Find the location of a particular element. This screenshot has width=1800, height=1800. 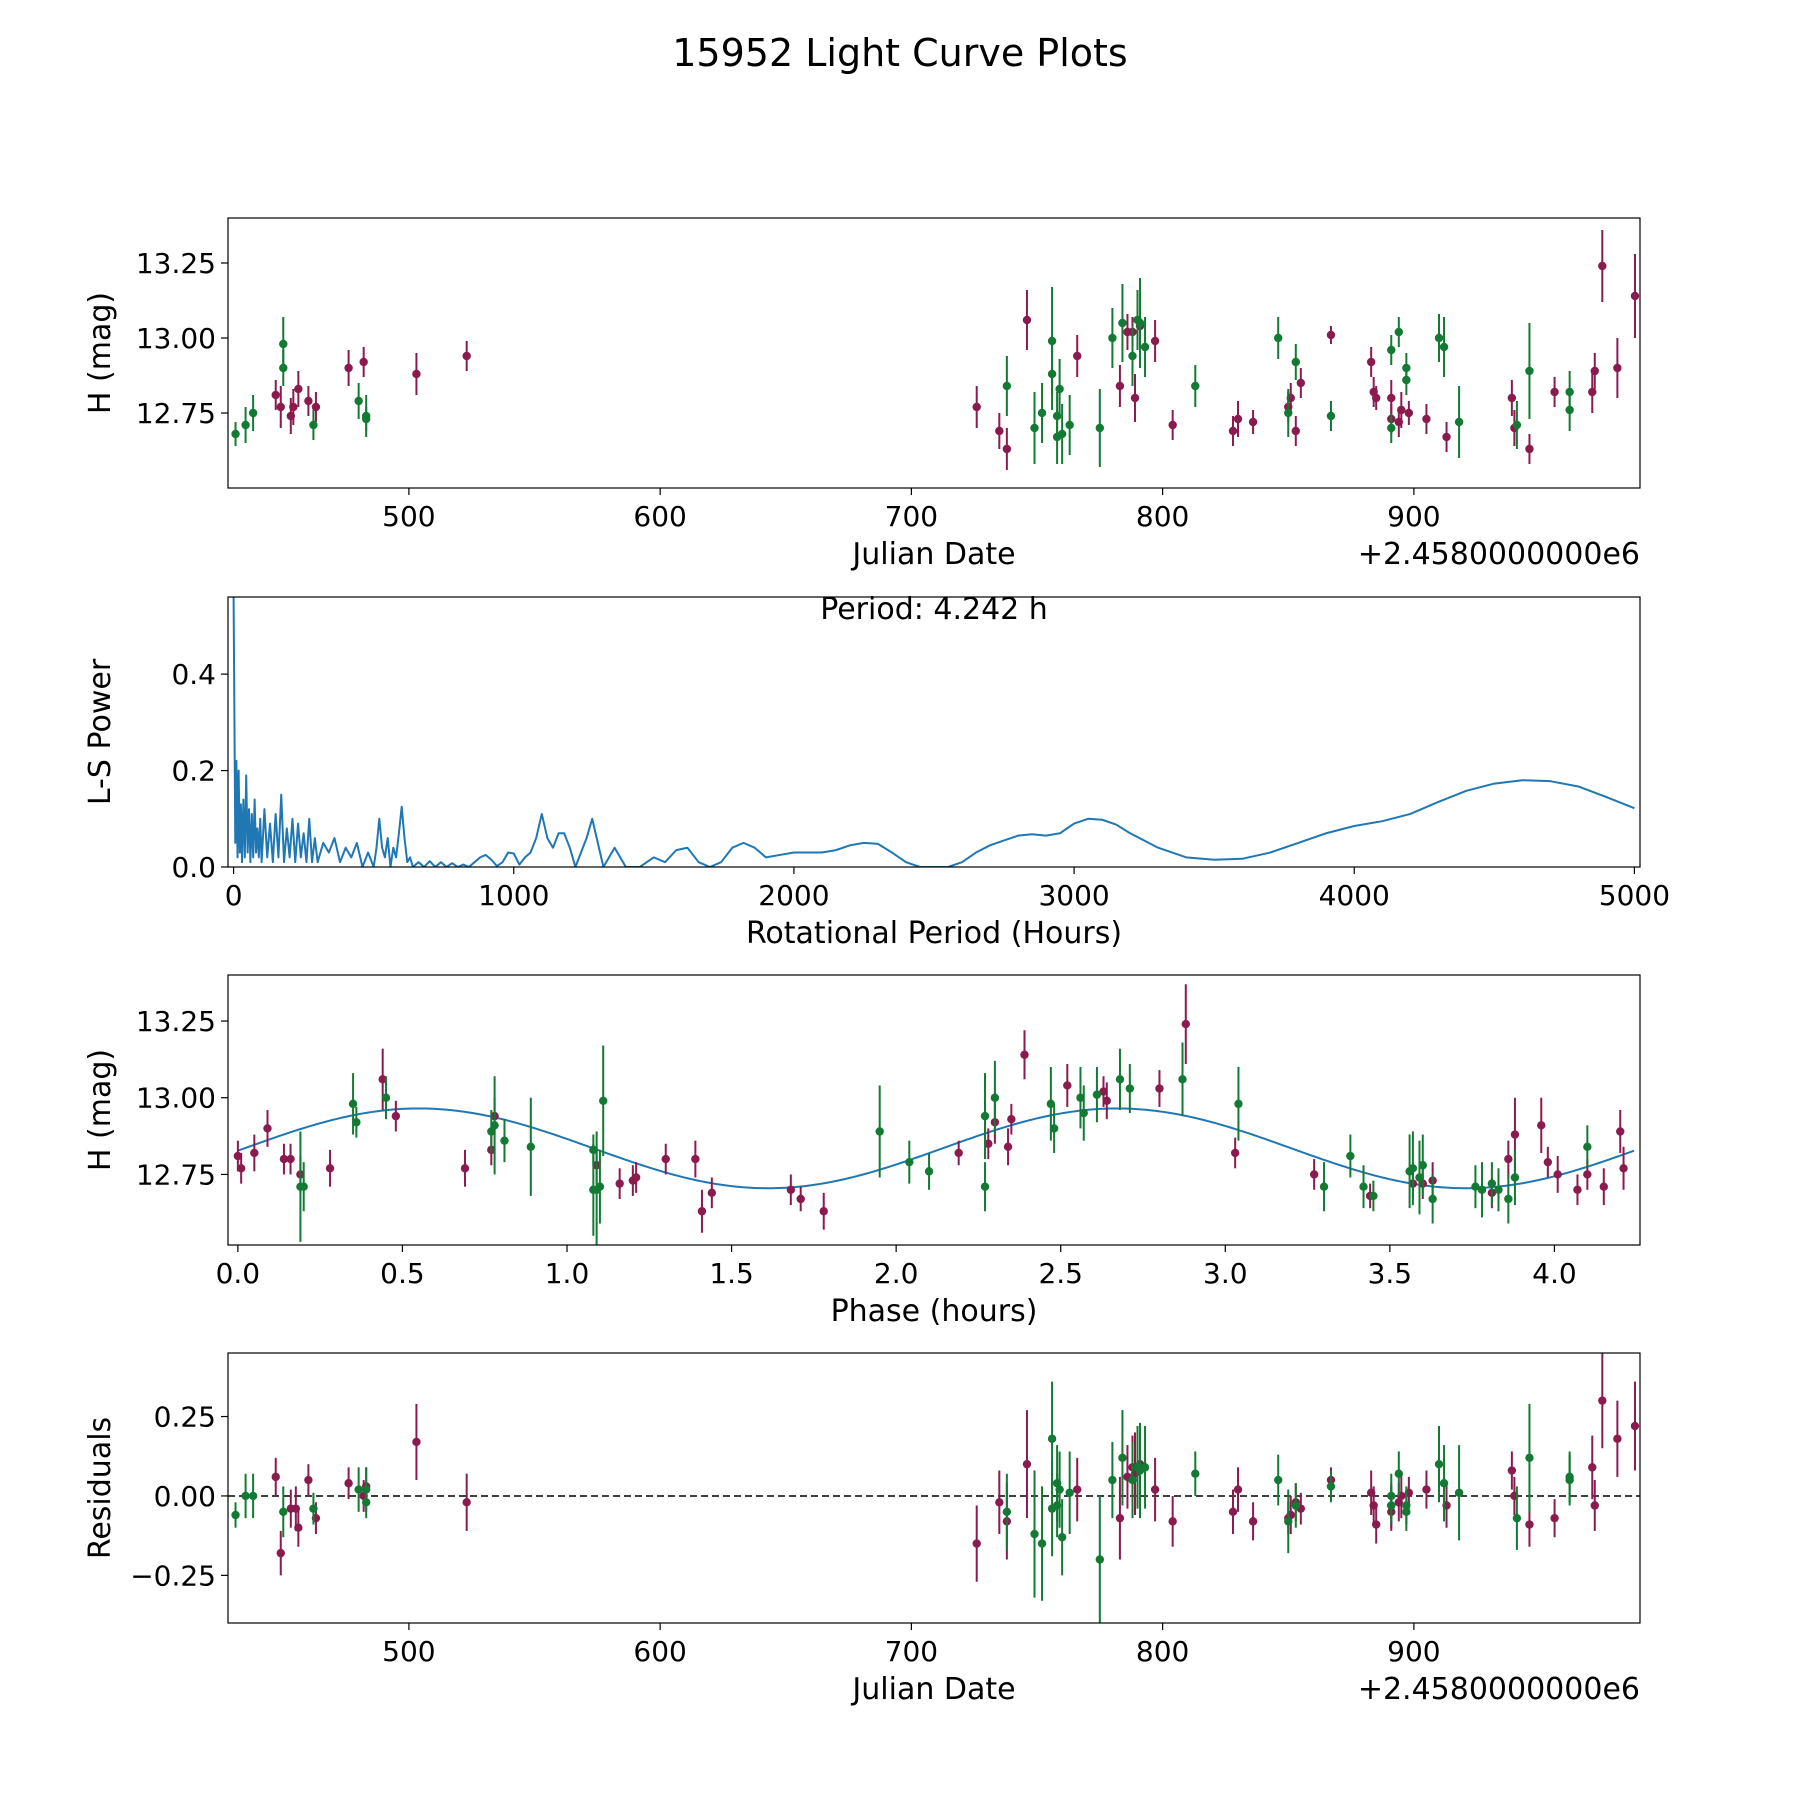

x-tick-label: 3000 is located at coordinates (1073, 895).